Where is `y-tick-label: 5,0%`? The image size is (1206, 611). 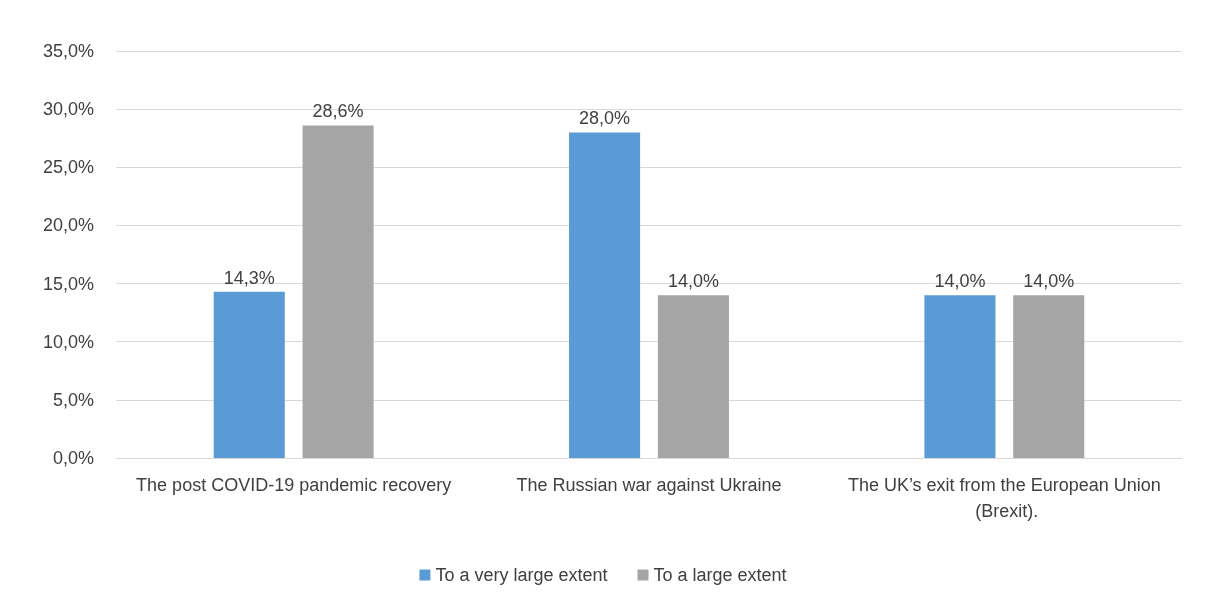 y-tick-label: 5,0% is located at coordinates (73, 399).